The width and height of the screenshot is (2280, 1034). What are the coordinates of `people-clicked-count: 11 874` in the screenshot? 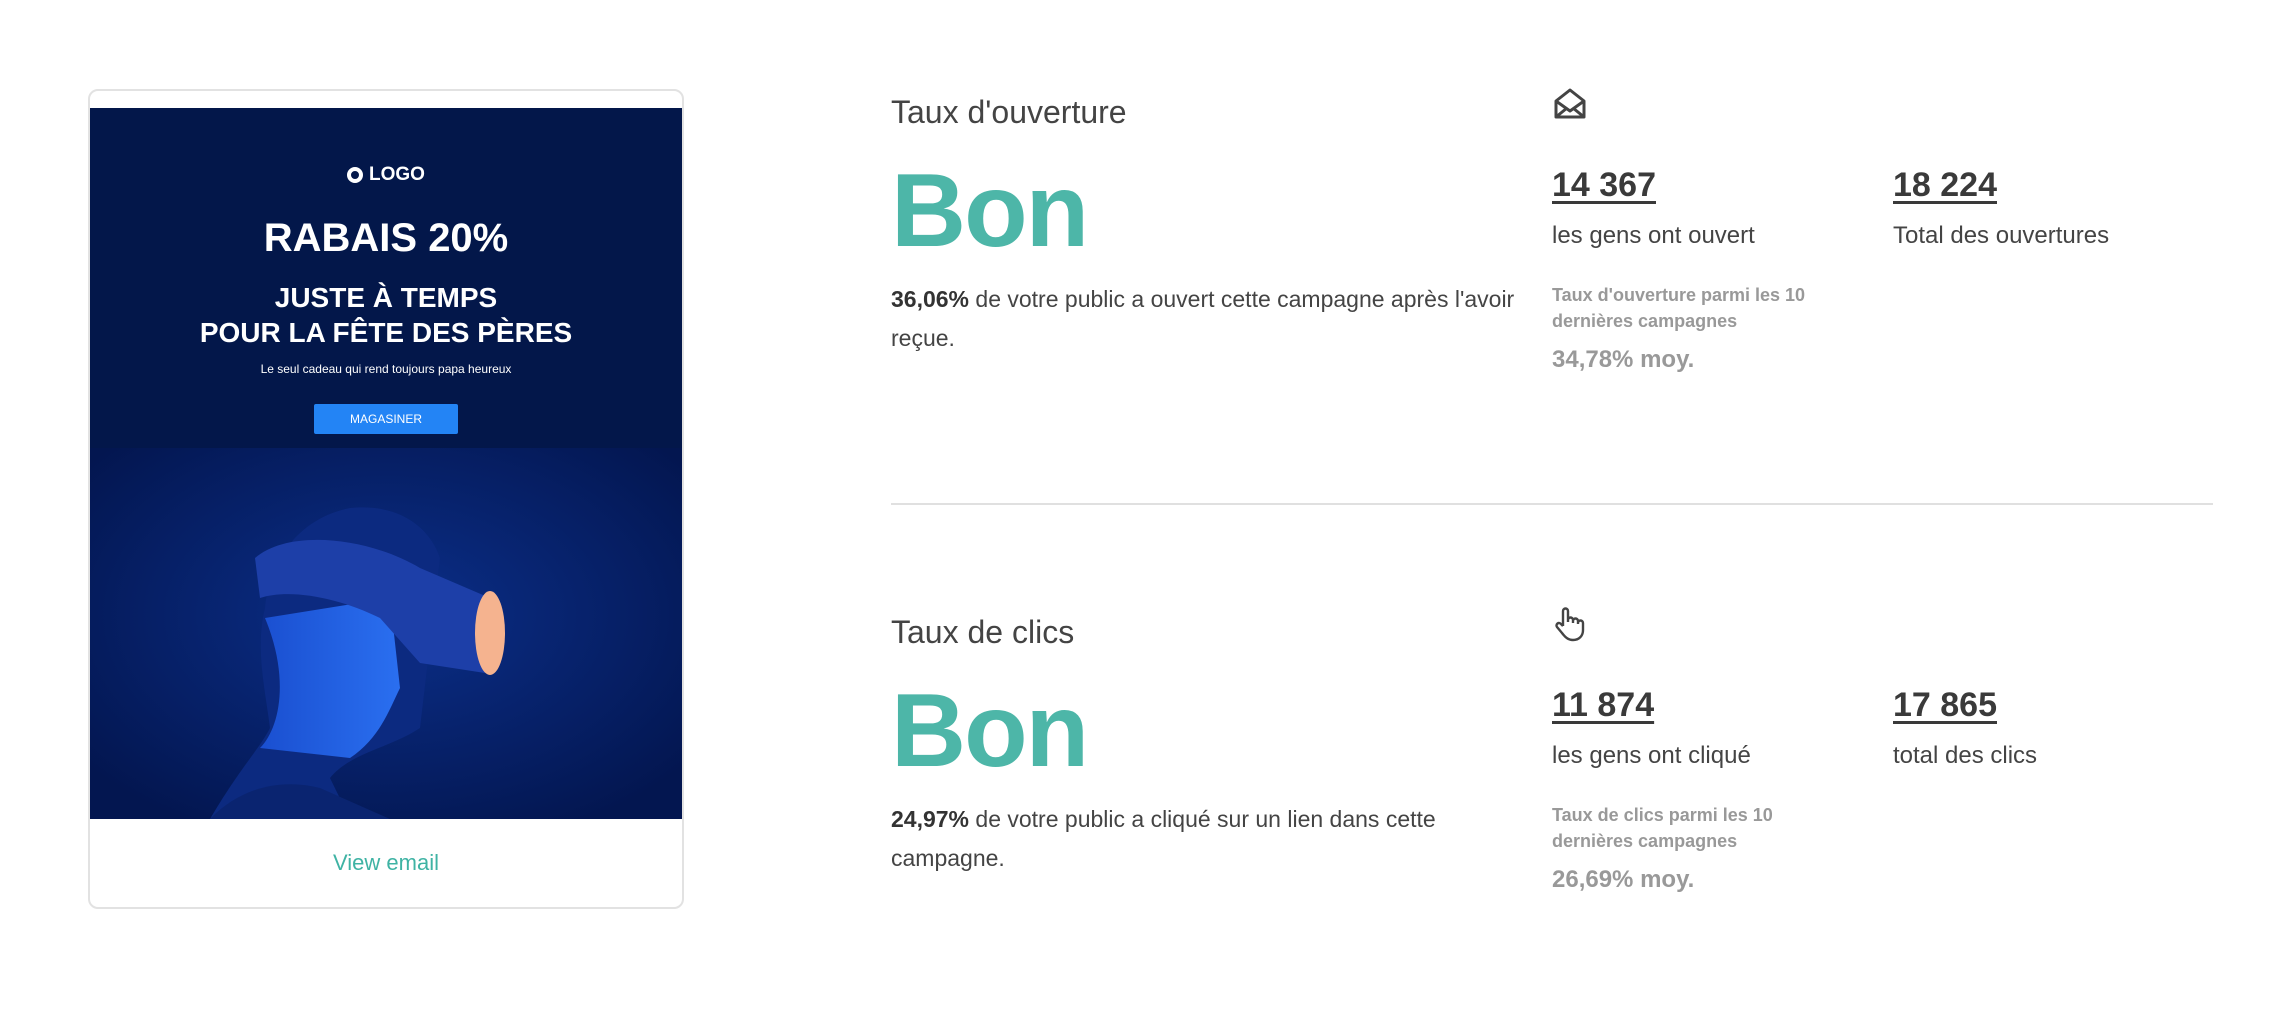 It's located at (1603, 705).